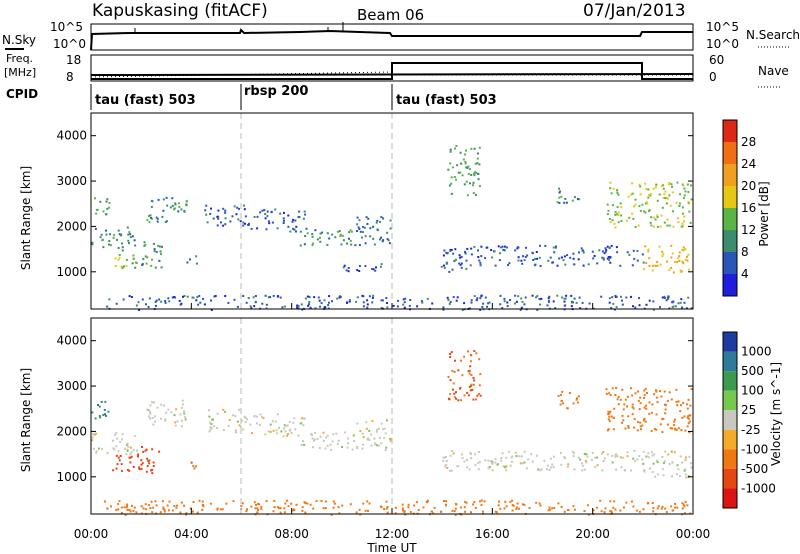 Image resolution: width=800 pixels, height=554 pixels. What do you see at coordinates (91, 534) in the screenshot?
I see `xtick-label: 00:00` at bounding box center [91, 534].